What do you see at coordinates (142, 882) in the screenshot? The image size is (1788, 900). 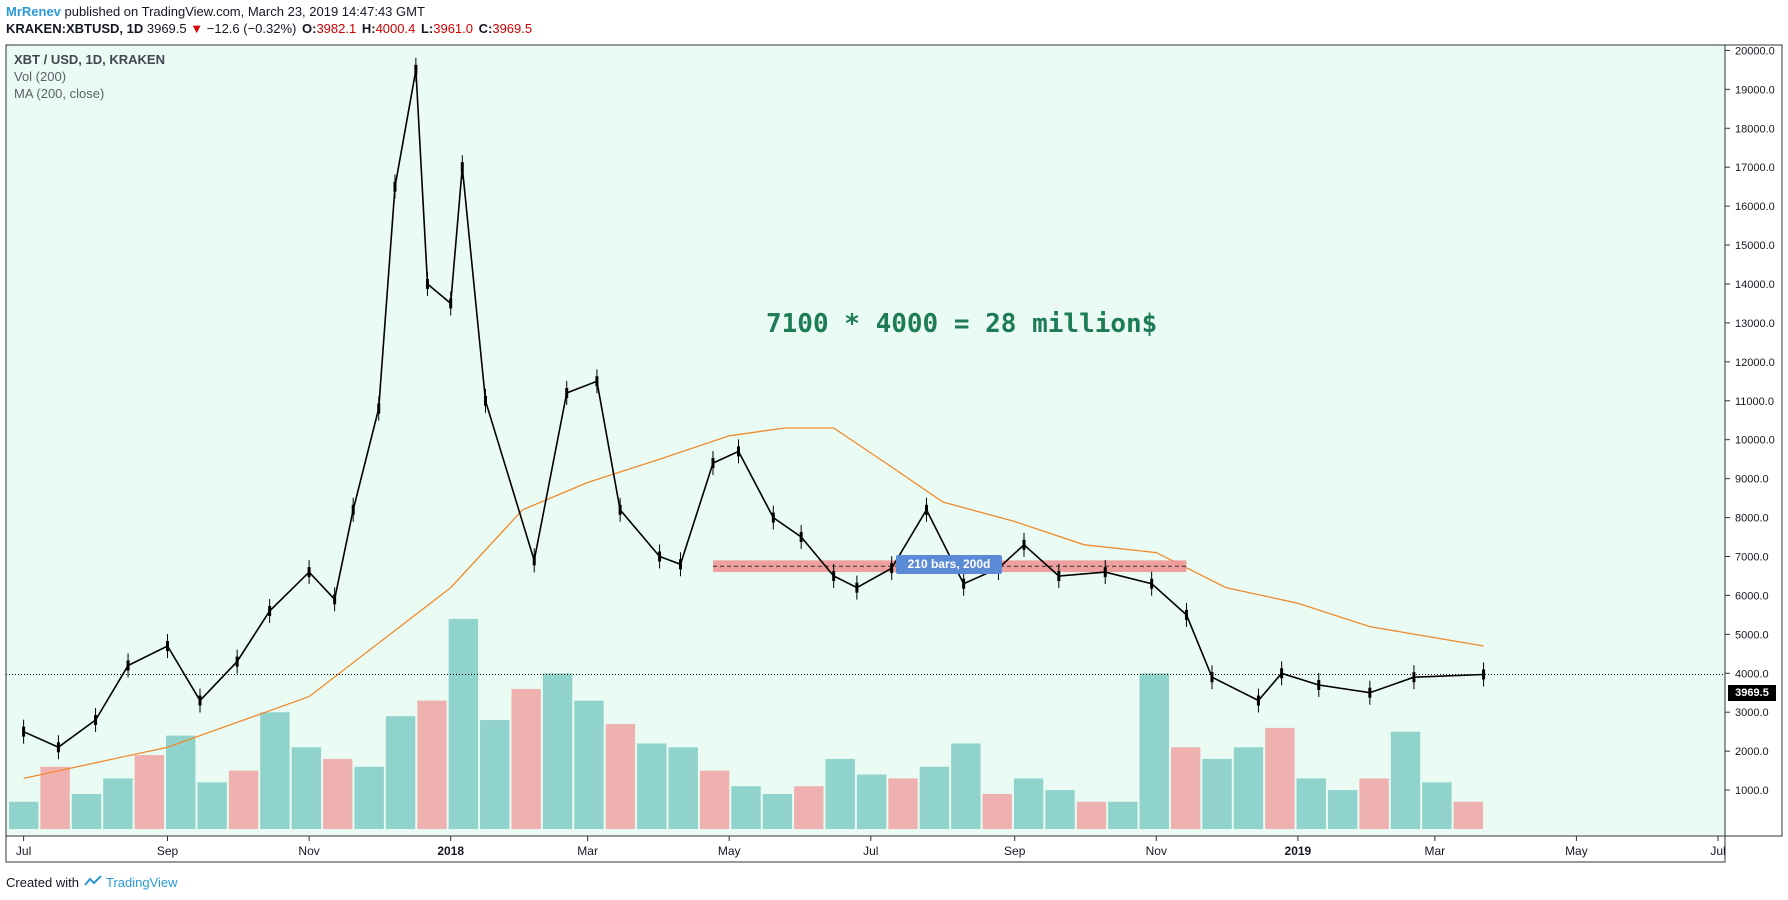 I see `tradingview-brand: TradingView` at bounding box center [142, 882].